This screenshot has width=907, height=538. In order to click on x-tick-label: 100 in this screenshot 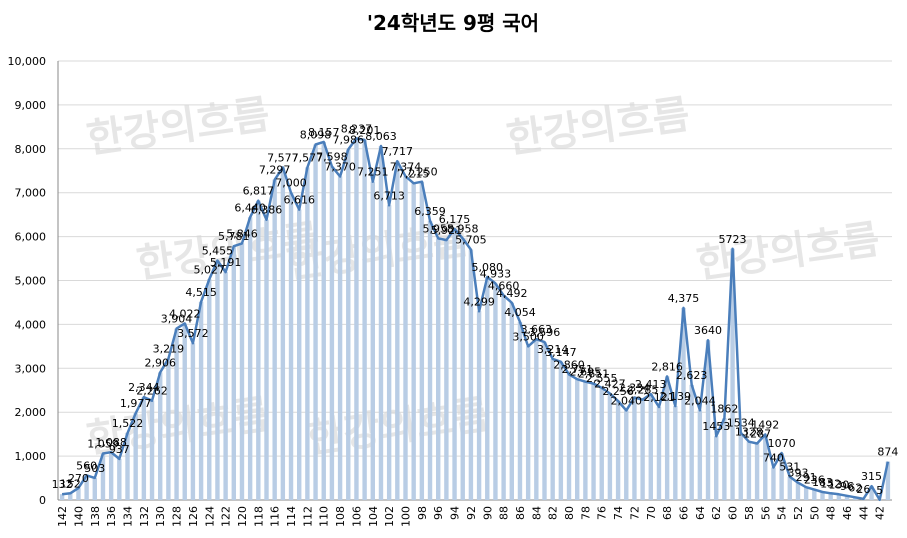, I will do `click(406, 516)`.